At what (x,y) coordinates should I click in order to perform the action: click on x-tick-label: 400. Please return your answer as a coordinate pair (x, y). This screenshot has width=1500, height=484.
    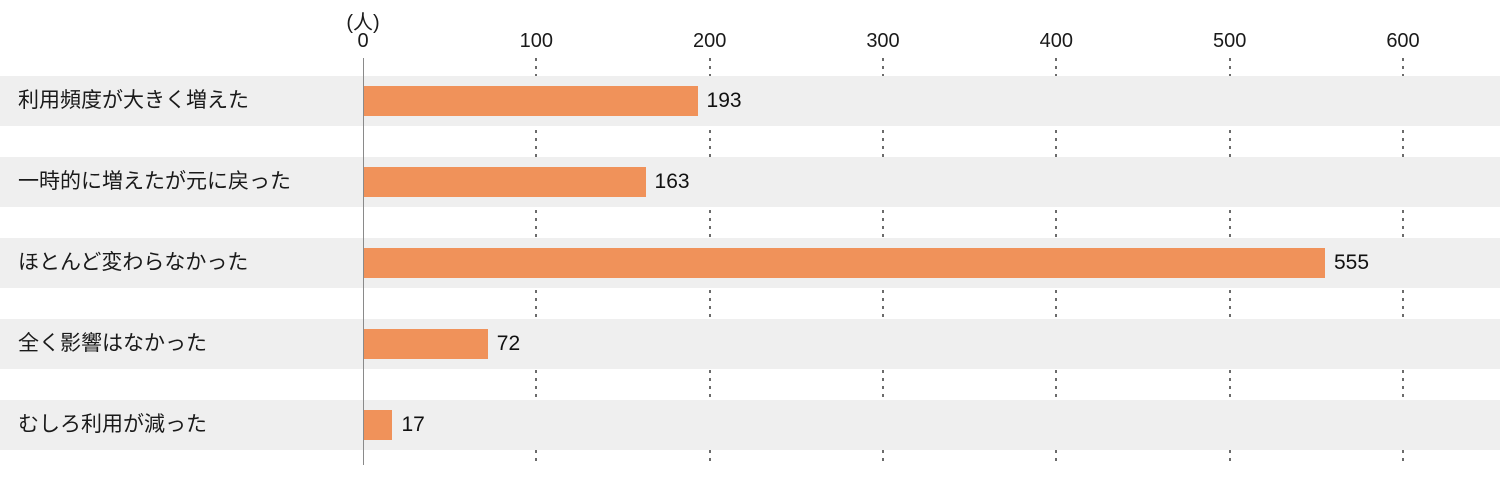
    Looking at the image, I should click on (1056, 41).